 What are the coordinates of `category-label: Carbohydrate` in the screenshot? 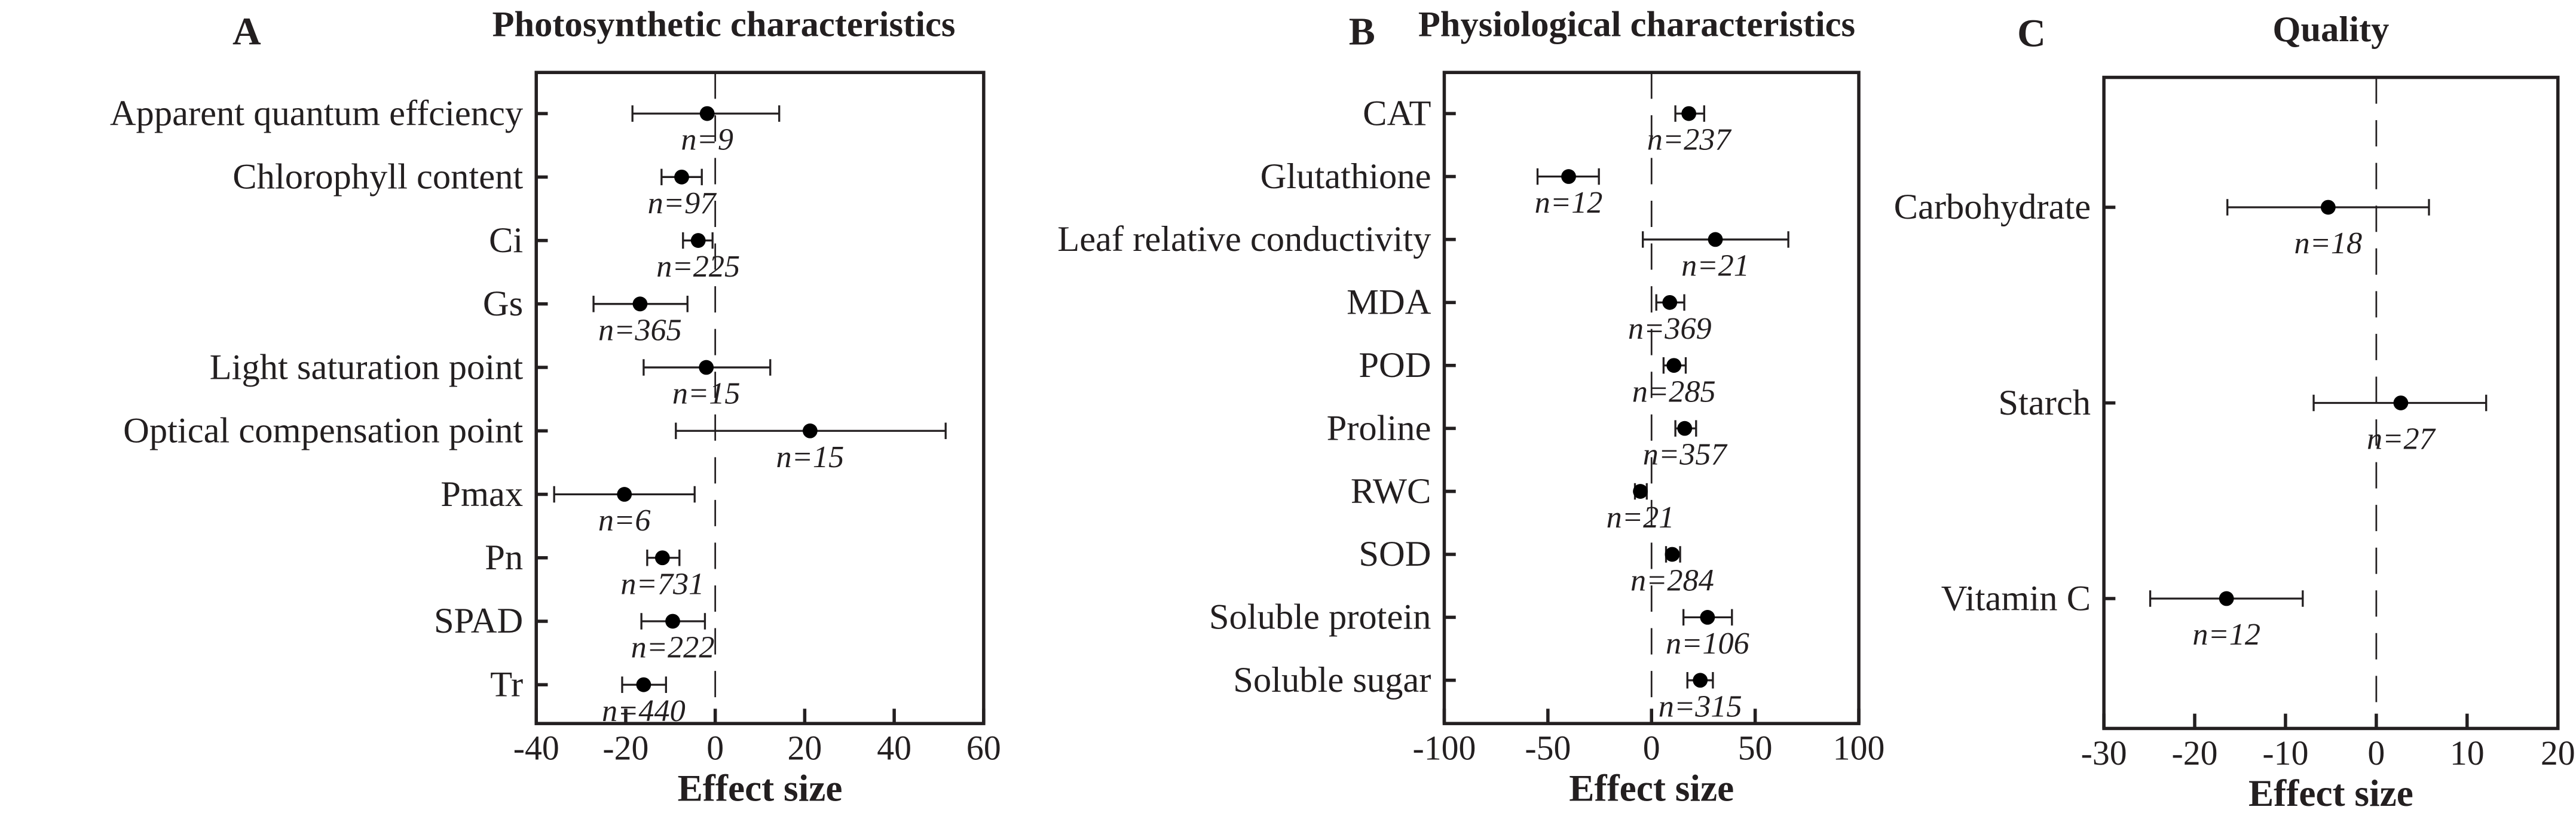 It's located at (1992, 207).